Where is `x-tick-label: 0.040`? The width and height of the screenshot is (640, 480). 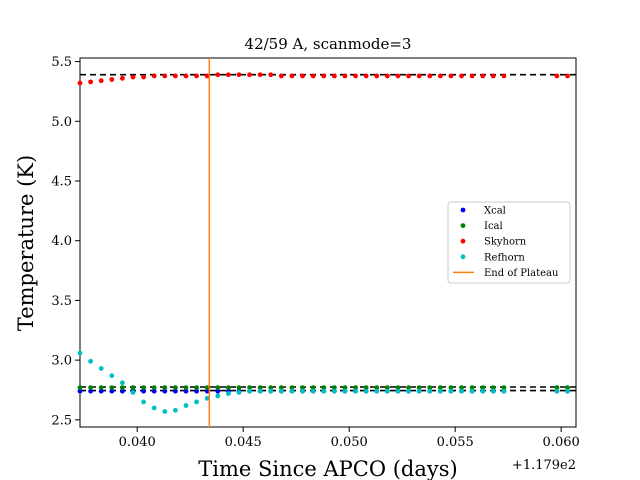
x-tick-label: 0.040 is located at coordinates (137, 442).